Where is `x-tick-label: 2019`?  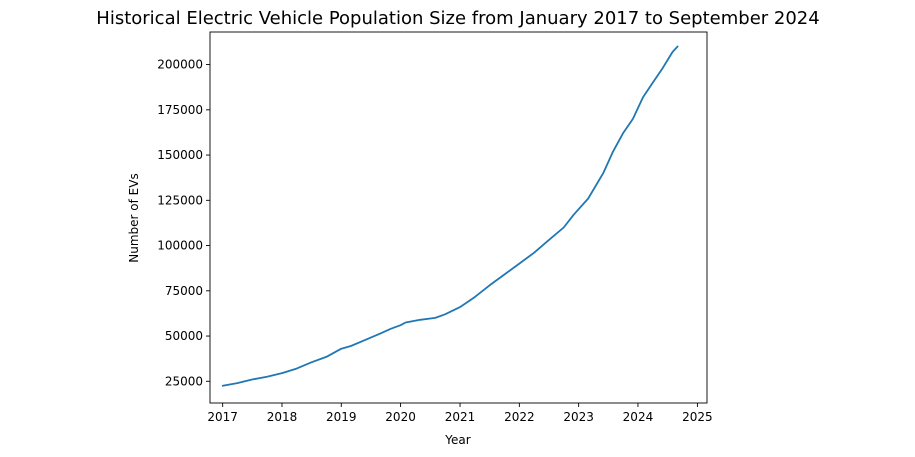 x-tick-label: 2019 is located at coordinates (341, 417).